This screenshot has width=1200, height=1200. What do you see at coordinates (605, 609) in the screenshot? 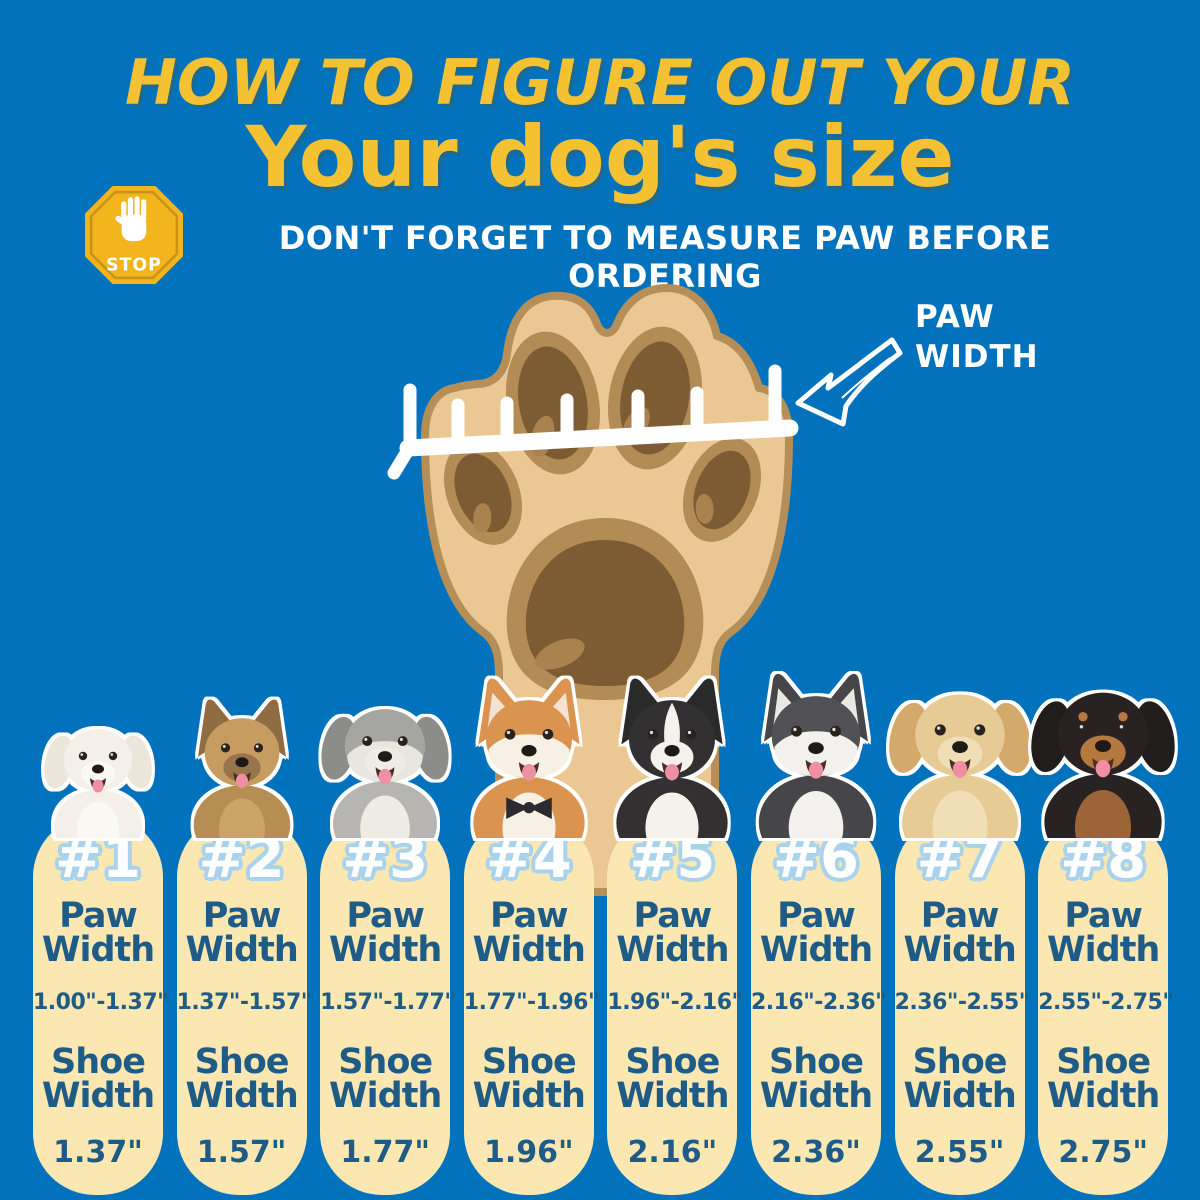
I see `metacarpal-pad` at bounding box center [605, 609].